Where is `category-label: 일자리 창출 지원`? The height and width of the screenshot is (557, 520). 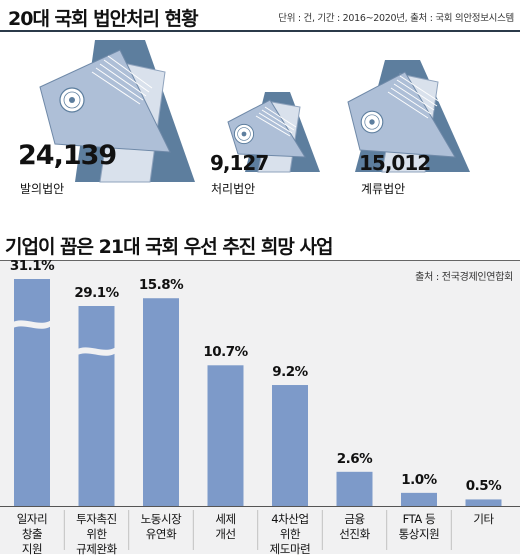 category-label: 일자리 창출 지원 is located at coordinates (32, 534).